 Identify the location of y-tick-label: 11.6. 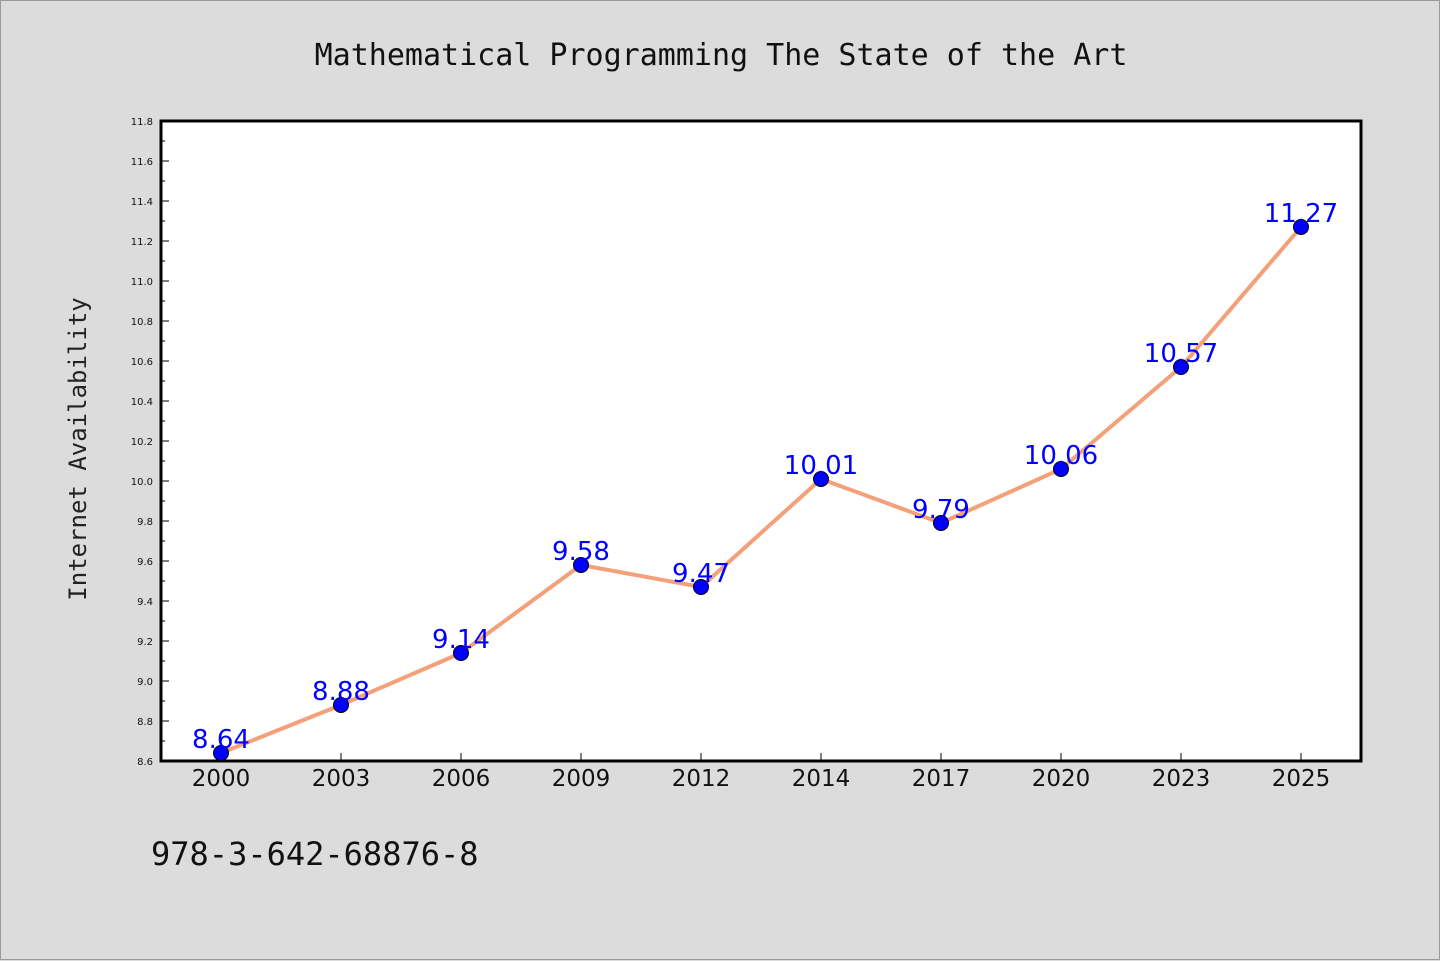
(142, 162).